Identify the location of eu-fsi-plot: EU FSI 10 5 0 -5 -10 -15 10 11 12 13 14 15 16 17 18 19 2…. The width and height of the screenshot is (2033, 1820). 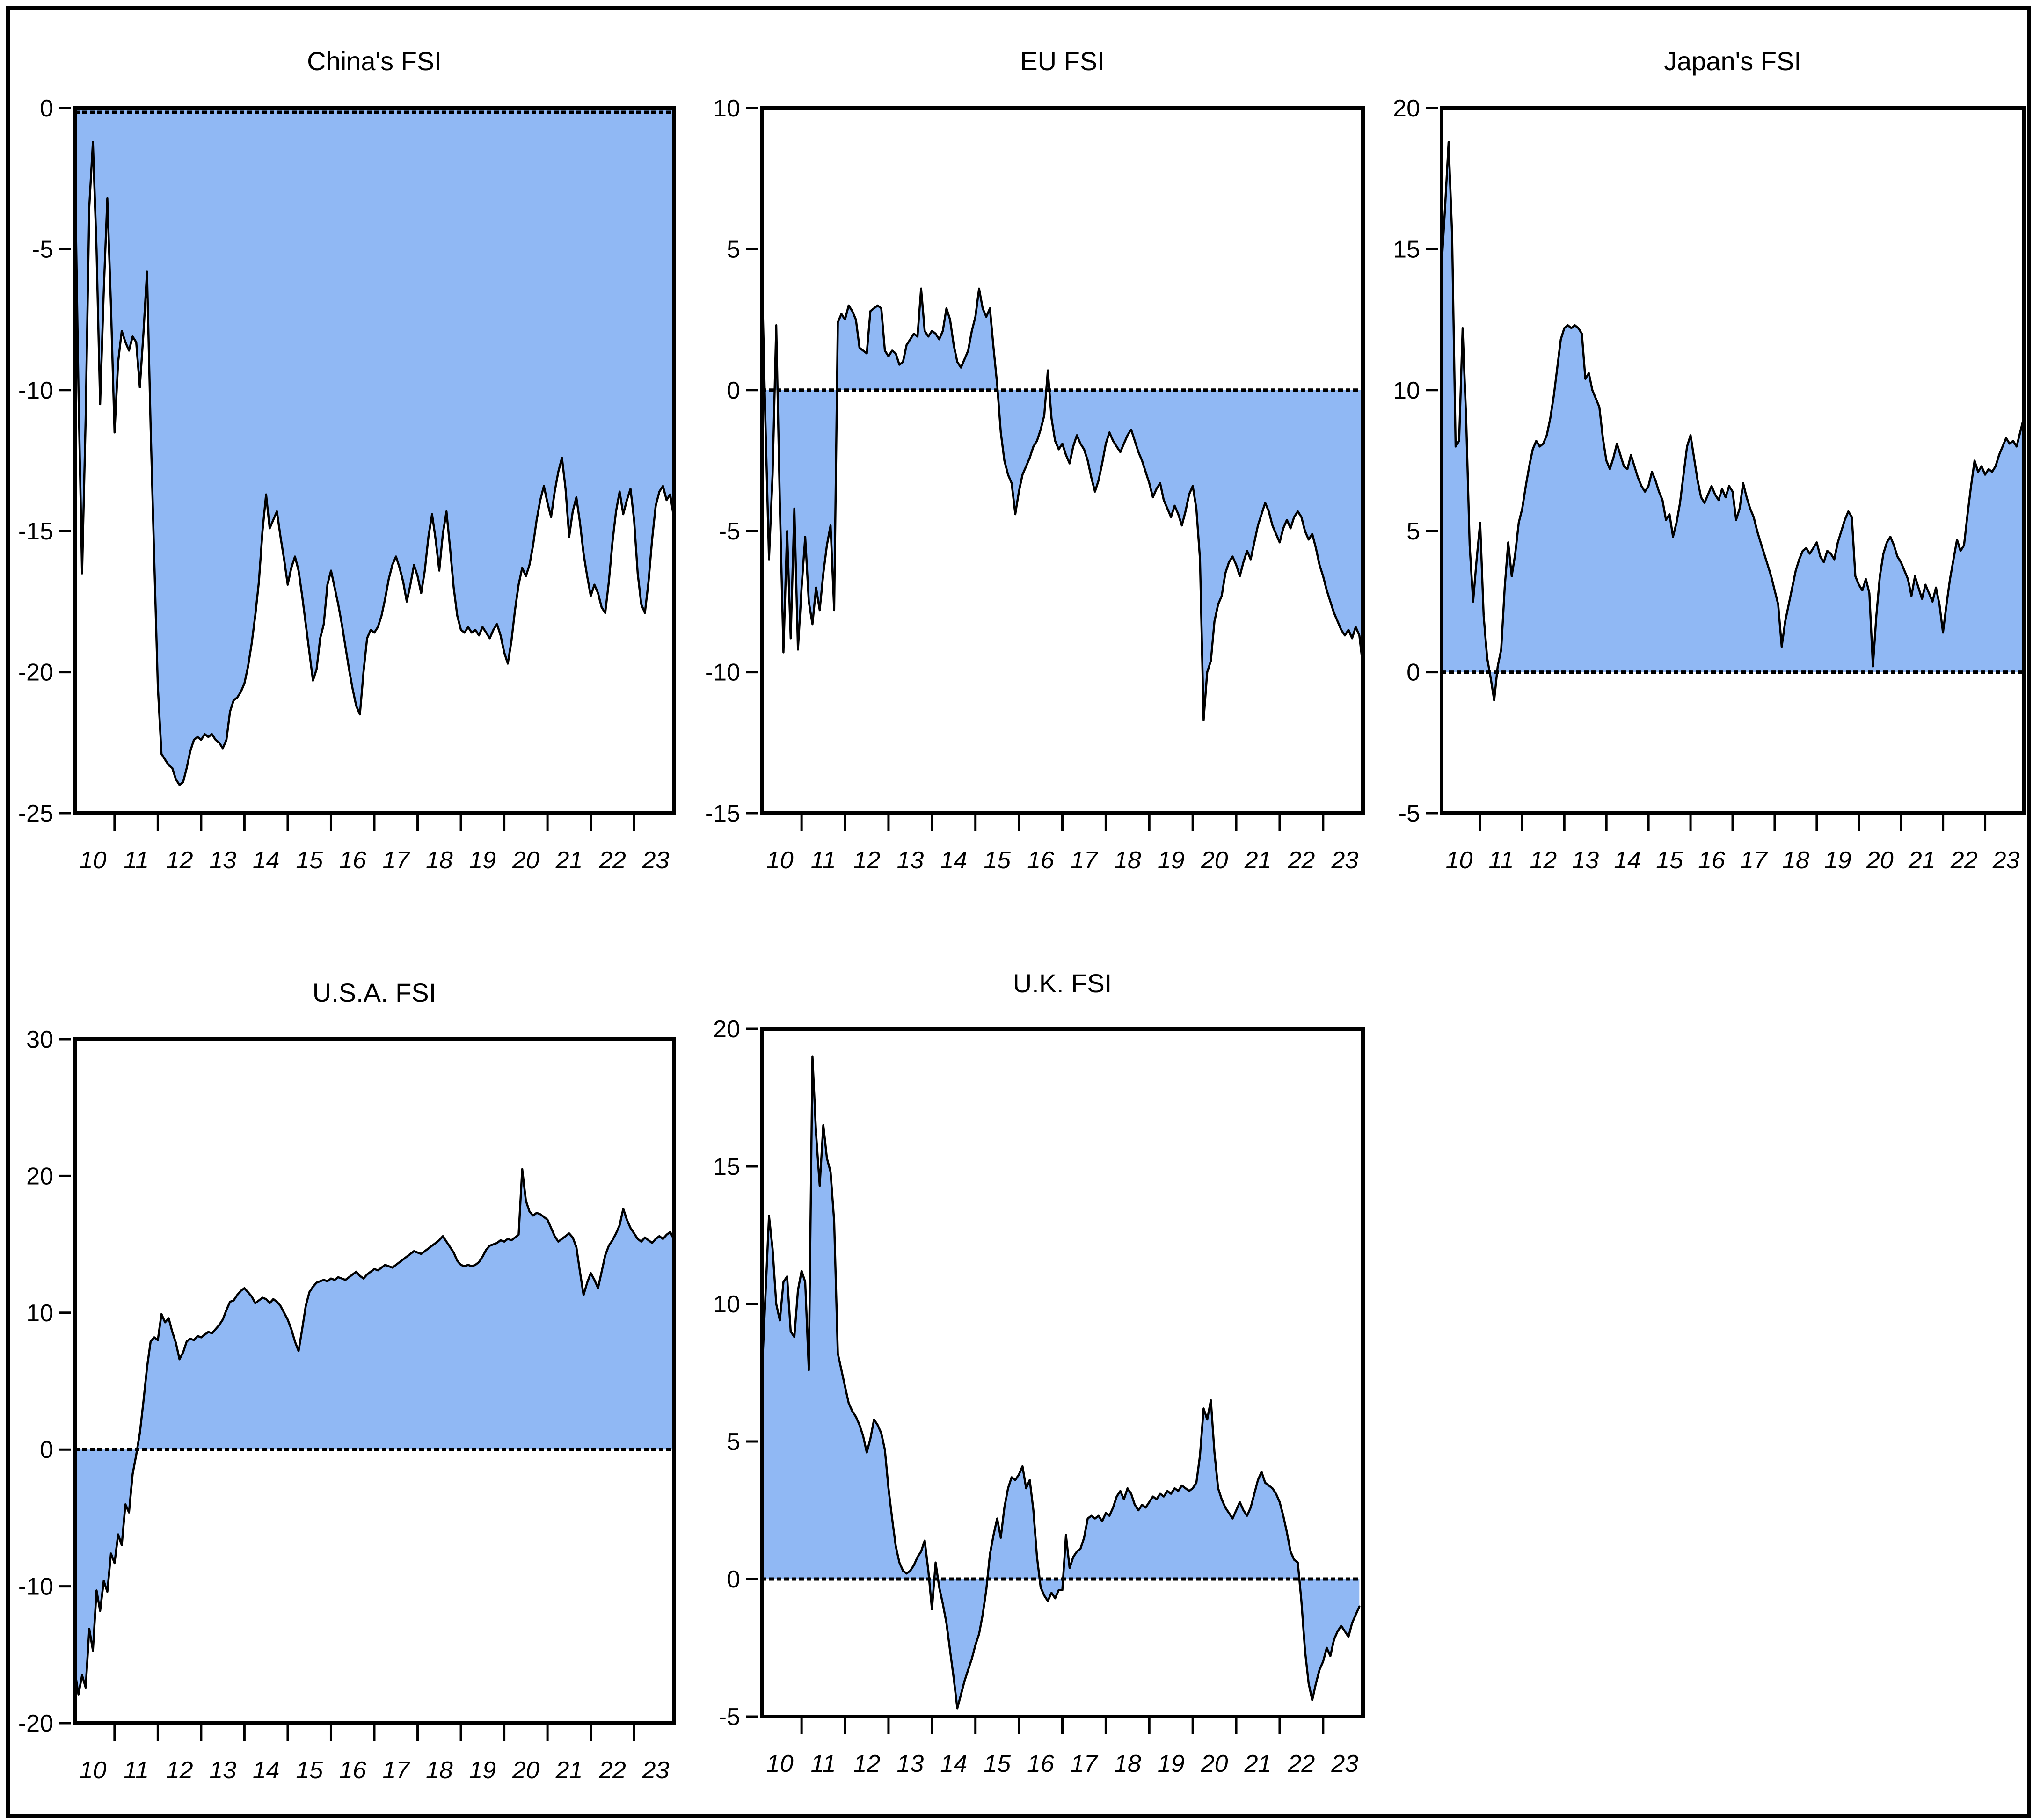
(1035, 460).